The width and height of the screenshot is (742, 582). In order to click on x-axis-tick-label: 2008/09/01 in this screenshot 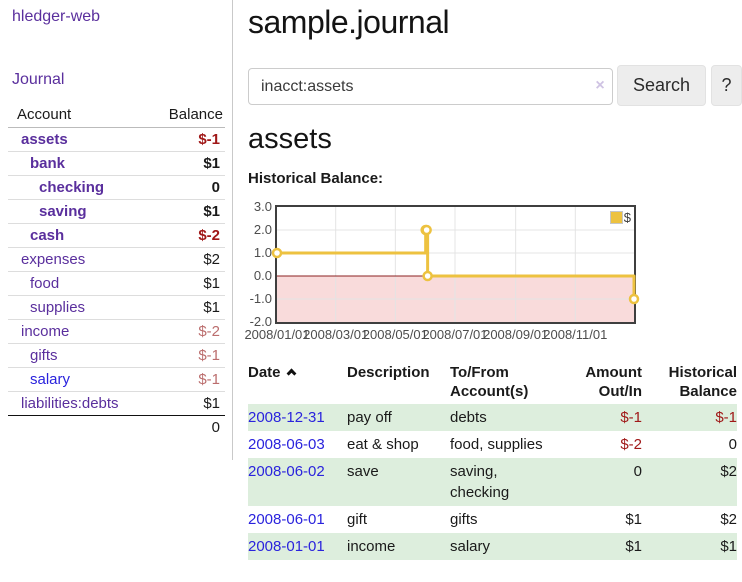, I will do `click(516, 334)`.